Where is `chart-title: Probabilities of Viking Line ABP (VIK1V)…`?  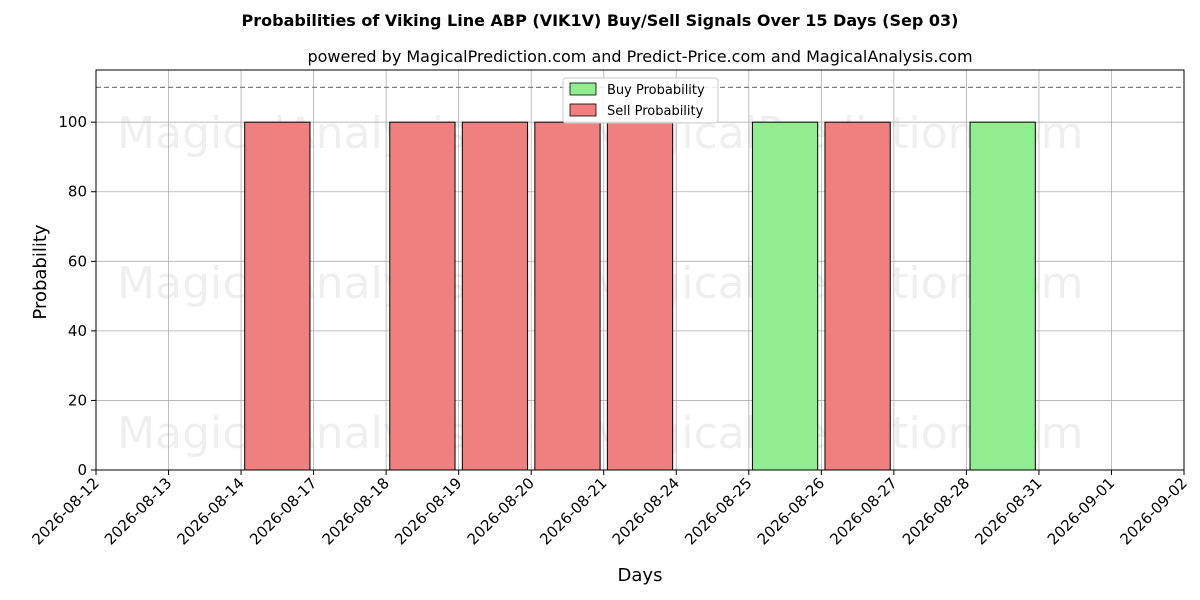
chart-title: Probabilities of Viking Line ABP (VIK1V)… is located at coordinates (600, 20).